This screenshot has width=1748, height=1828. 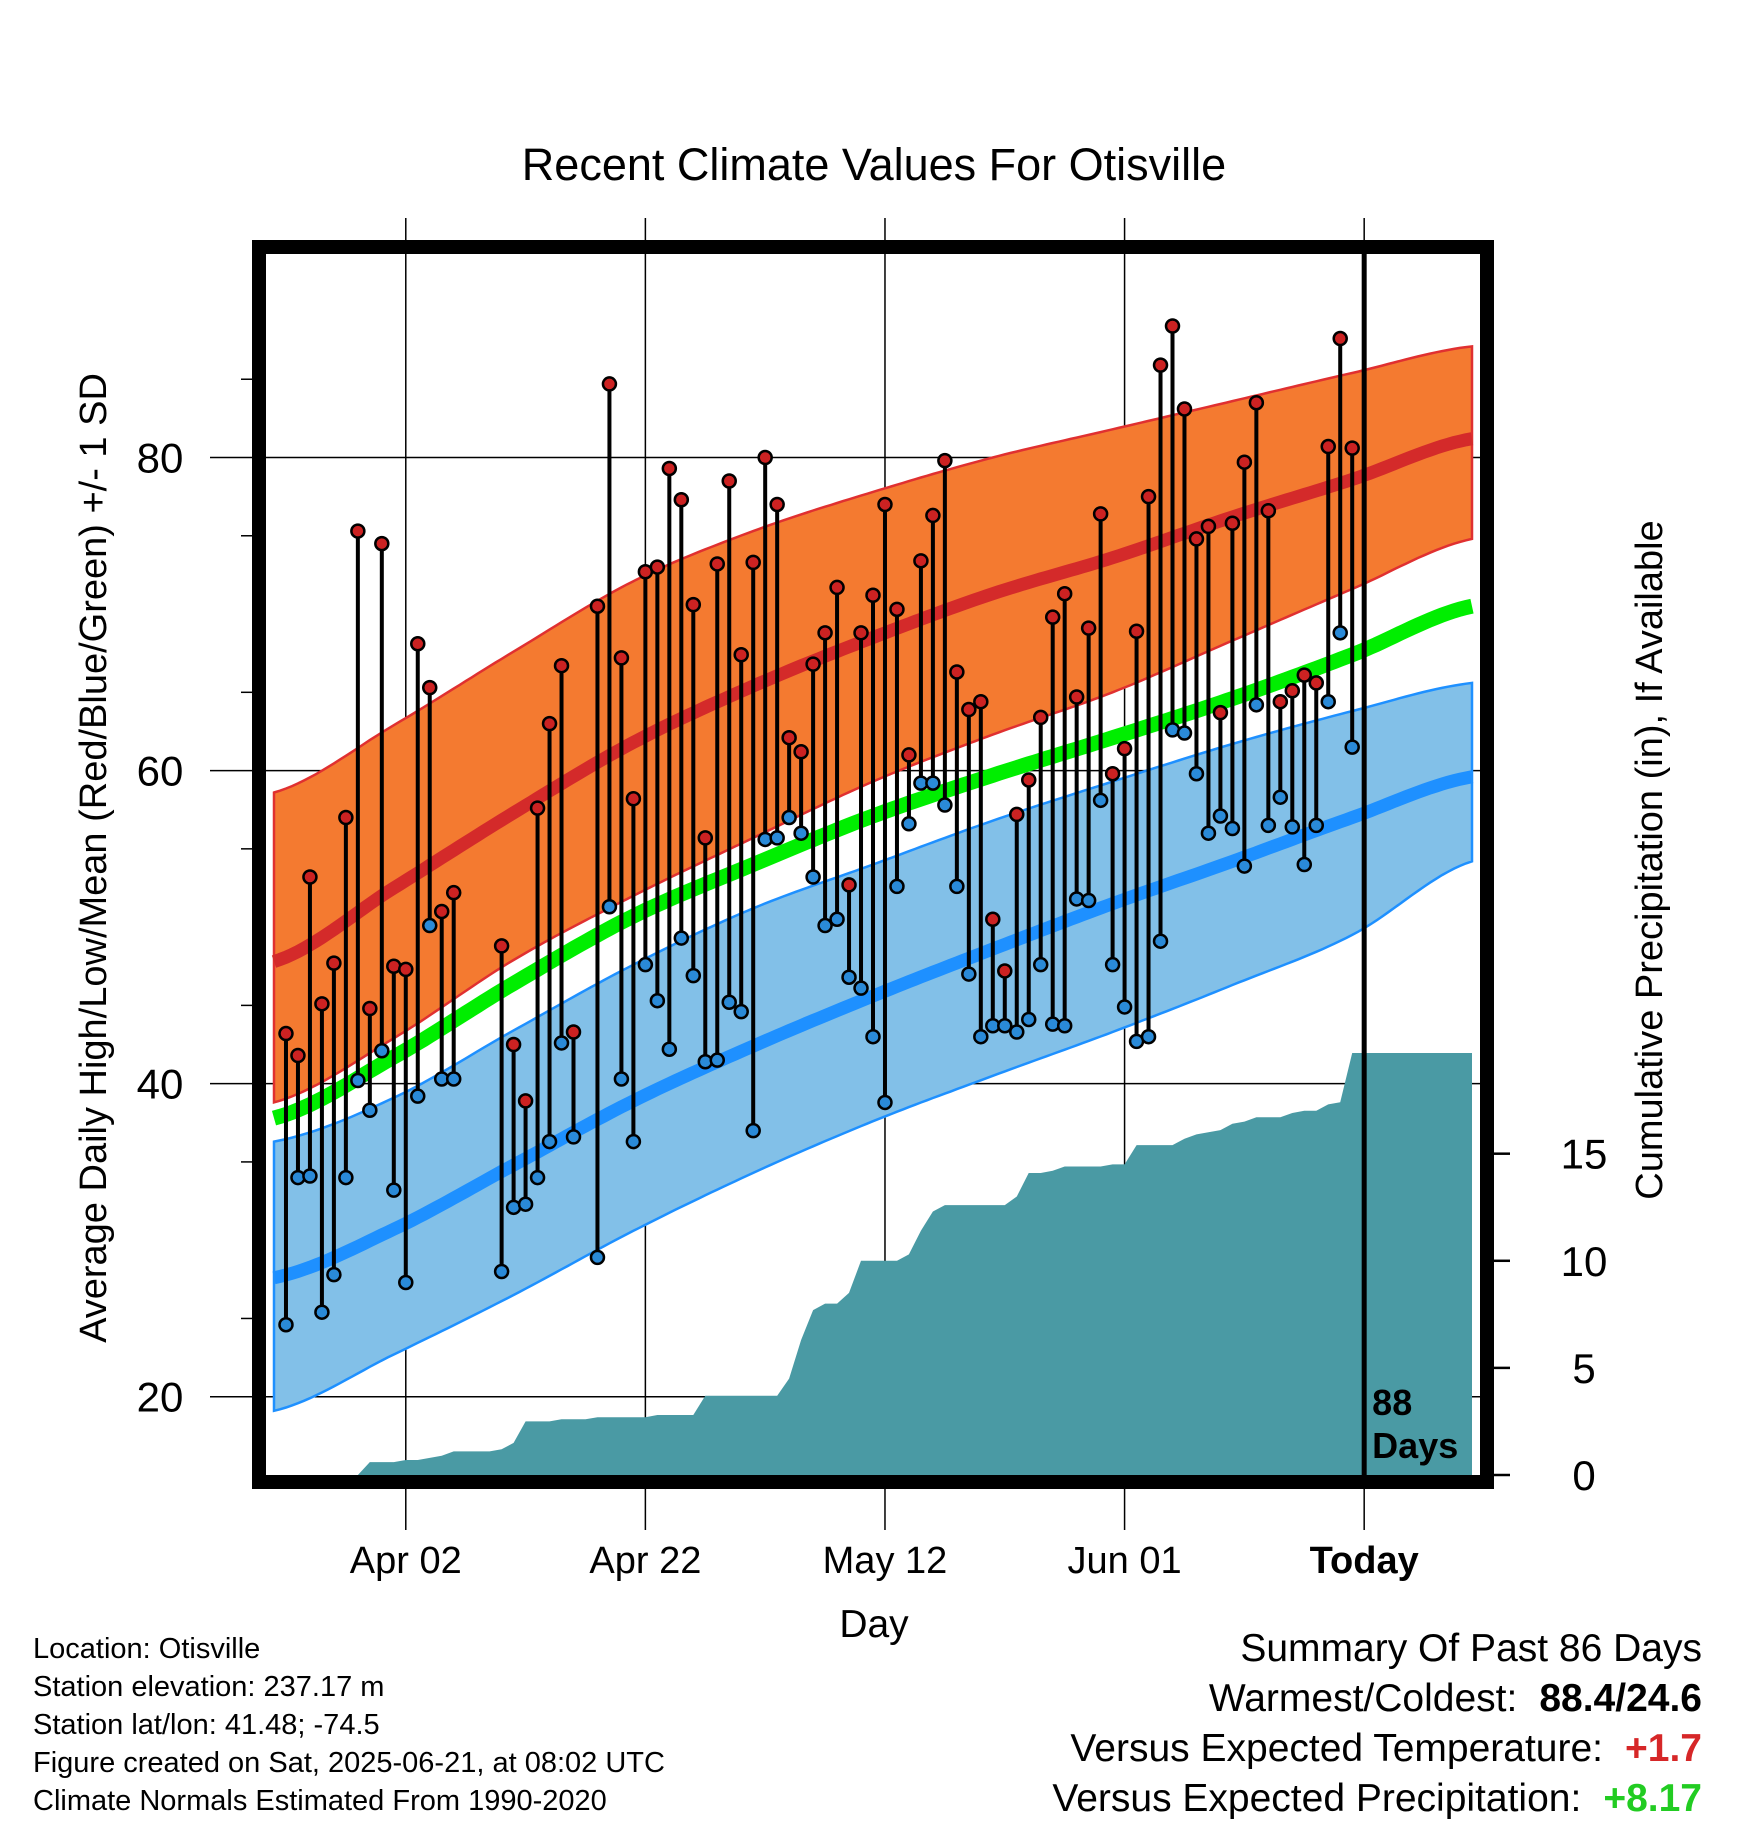 What do you see at coordinates (406, 1561) in the screenshot?
I see `x-tick-label-0: Apr 02` at bounding box center [406, 1561].